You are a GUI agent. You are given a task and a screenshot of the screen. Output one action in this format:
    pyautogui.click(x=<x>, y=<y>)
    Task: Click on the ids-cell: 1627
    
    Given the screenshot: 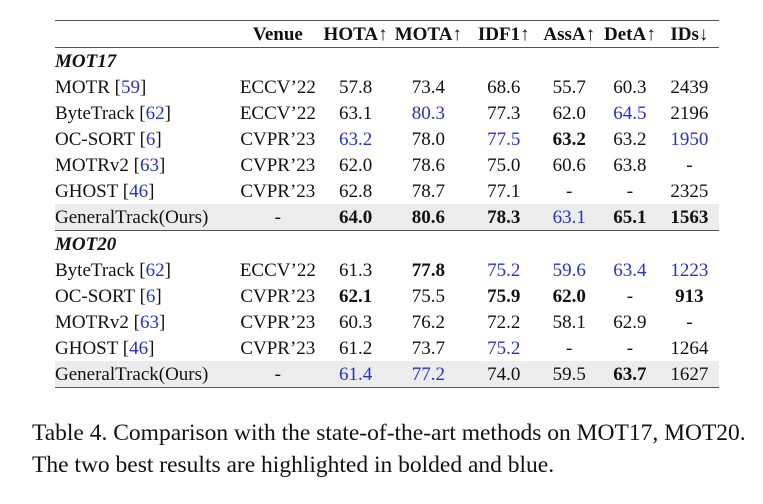 What is the action you would take?
    pyautogui.click(x=689, y=374)
    